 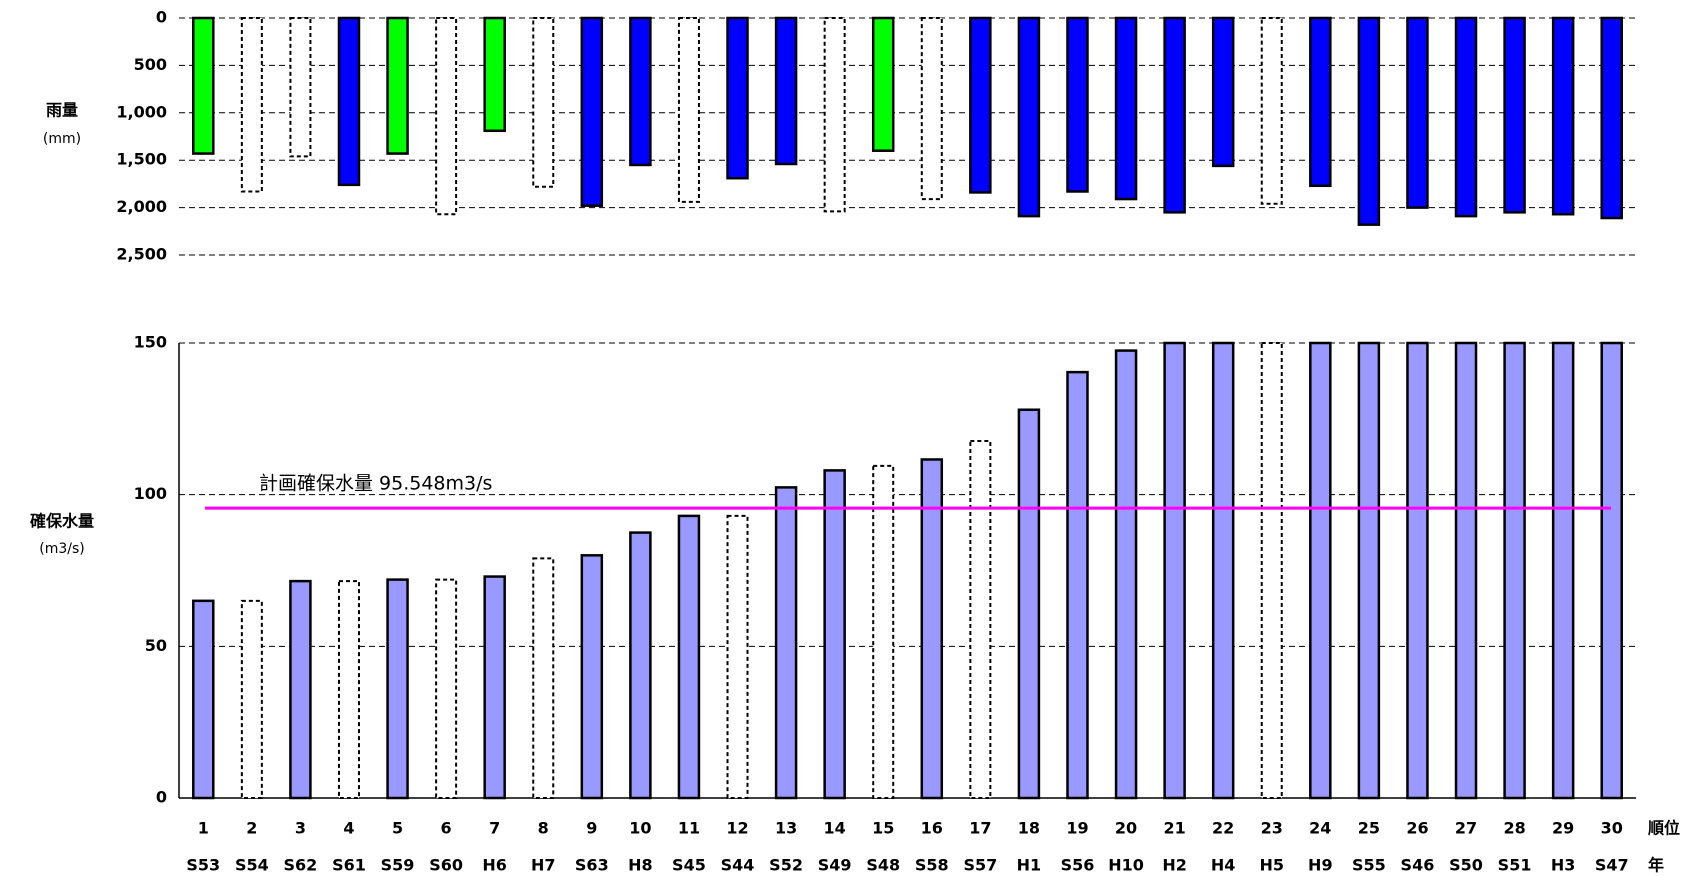 What do you see at coordinates (150, 493) in the screenshot?
I see `y-tick-label: 100` at bounding box center [150, 493].